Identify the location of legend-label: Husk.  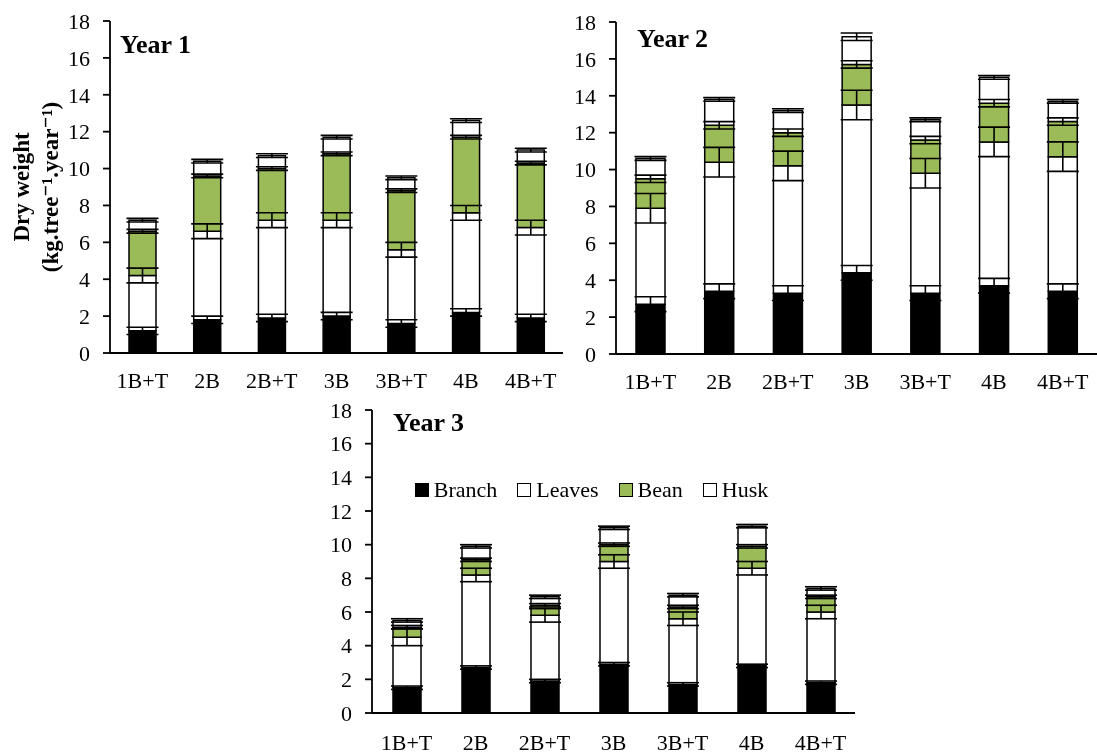
(745, 490).